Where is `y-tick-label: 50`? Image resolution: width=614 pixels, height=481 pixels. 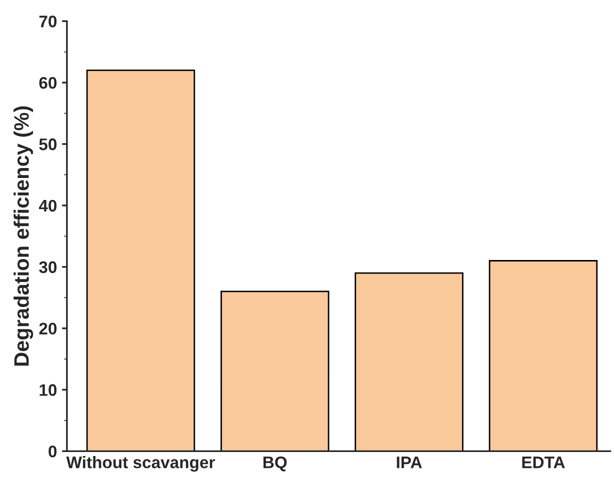 y-tick-label: 50 is located at coordinates (48, 144).